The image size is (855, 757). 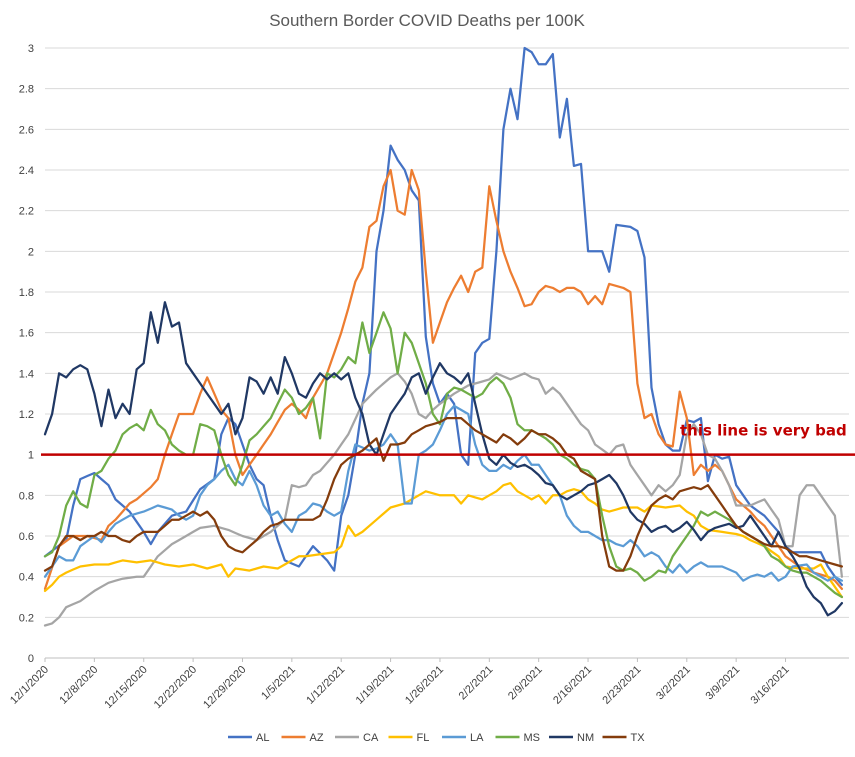 What do you see at coordinates (371, 738) in the screenshot?
I see `legend-label-ca: CA` at bounding box center [371, 738].